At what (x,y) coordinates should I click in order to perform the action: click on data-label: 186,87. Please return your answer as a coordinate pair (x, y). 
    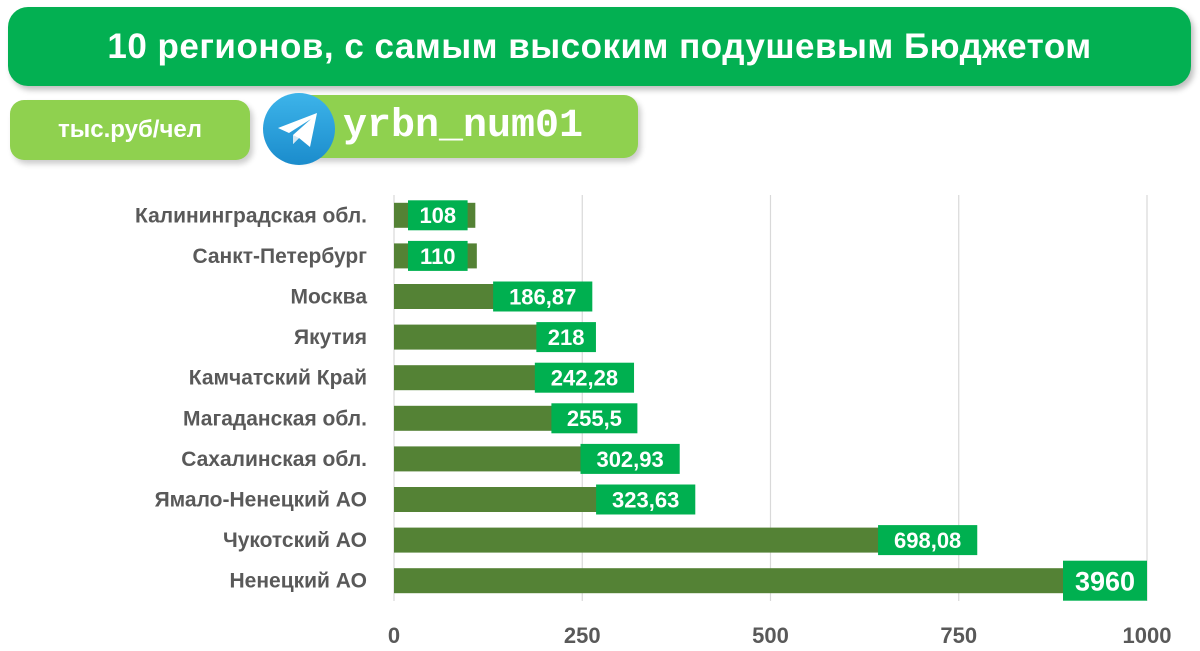
    Looking at the image, I should click on (542, 296).